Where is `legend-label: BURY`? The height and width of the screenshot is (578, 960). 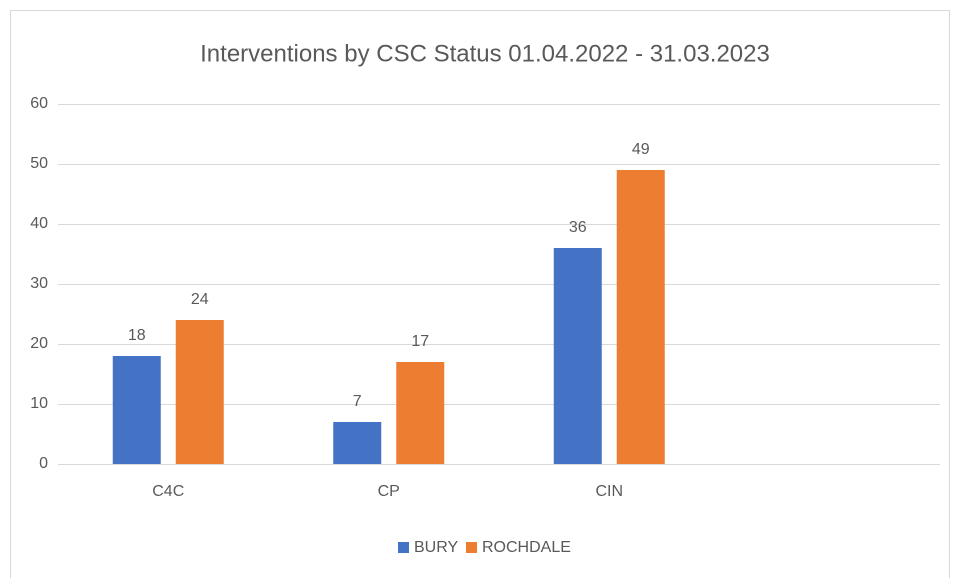 legend-label: BURY is located at coordinates (436, 547).